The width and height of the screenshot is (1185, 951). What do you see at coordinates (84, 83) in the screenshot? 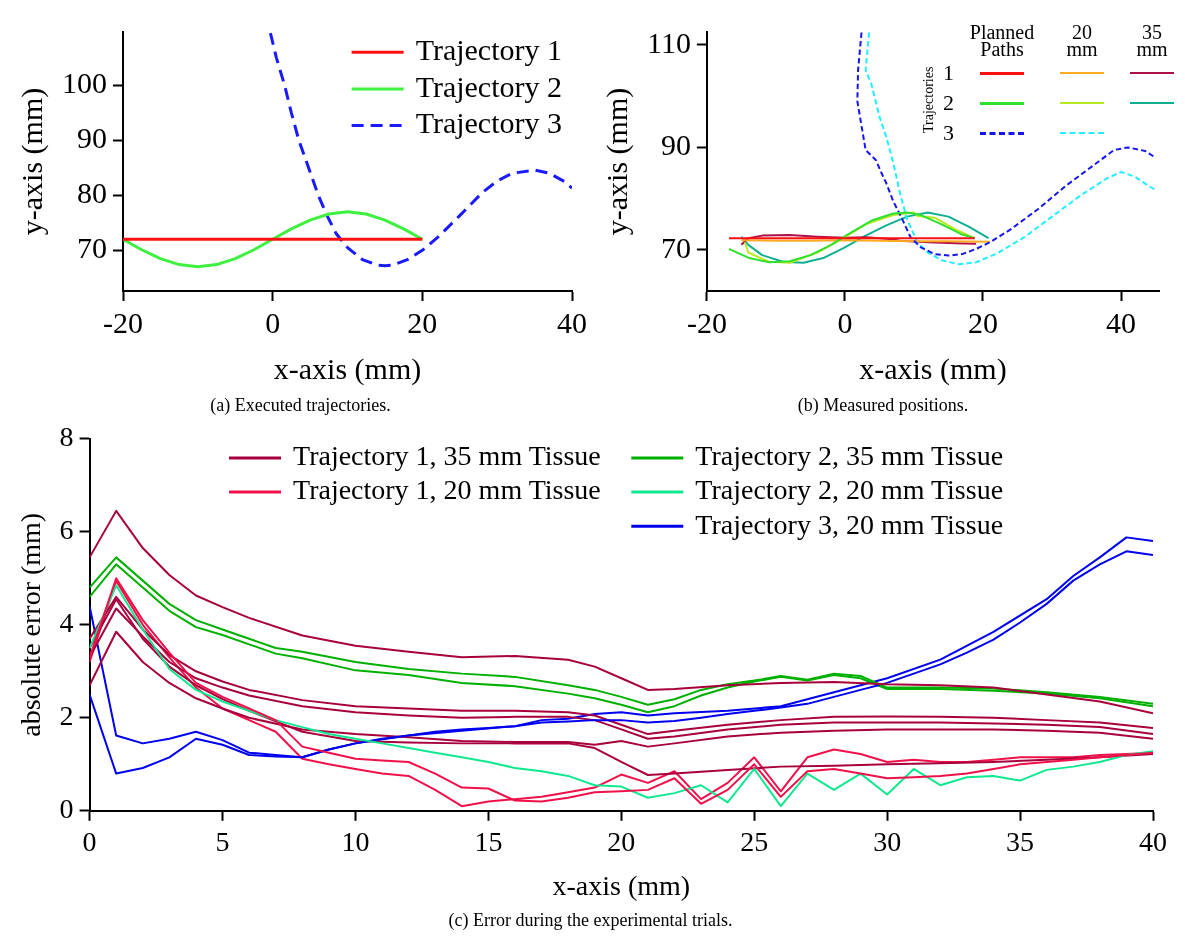
I see `y-tick-label: 100` at bounding box center [84, 83].